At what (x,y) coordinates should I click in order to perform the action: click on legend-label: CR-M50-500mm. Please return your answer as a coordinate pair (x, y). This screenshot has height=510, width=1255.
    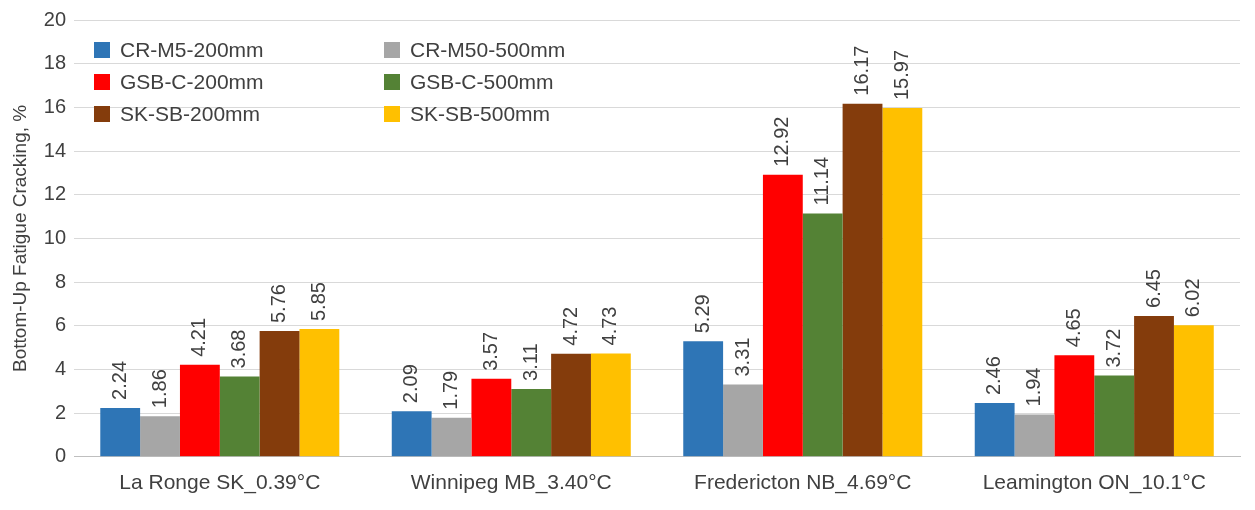
    Looking at the image, I should click on (488, 50).